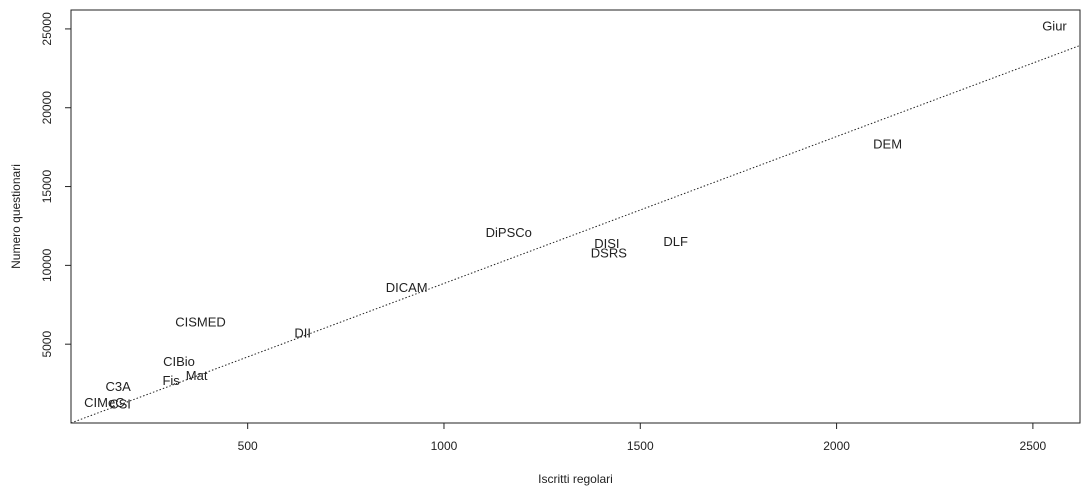 This screenshot has width=1081, height=486. What do you see at coordinates (47, 29) in the screenshot?
I see `y-tick-label: 25000` at bounding box center [47, 29].